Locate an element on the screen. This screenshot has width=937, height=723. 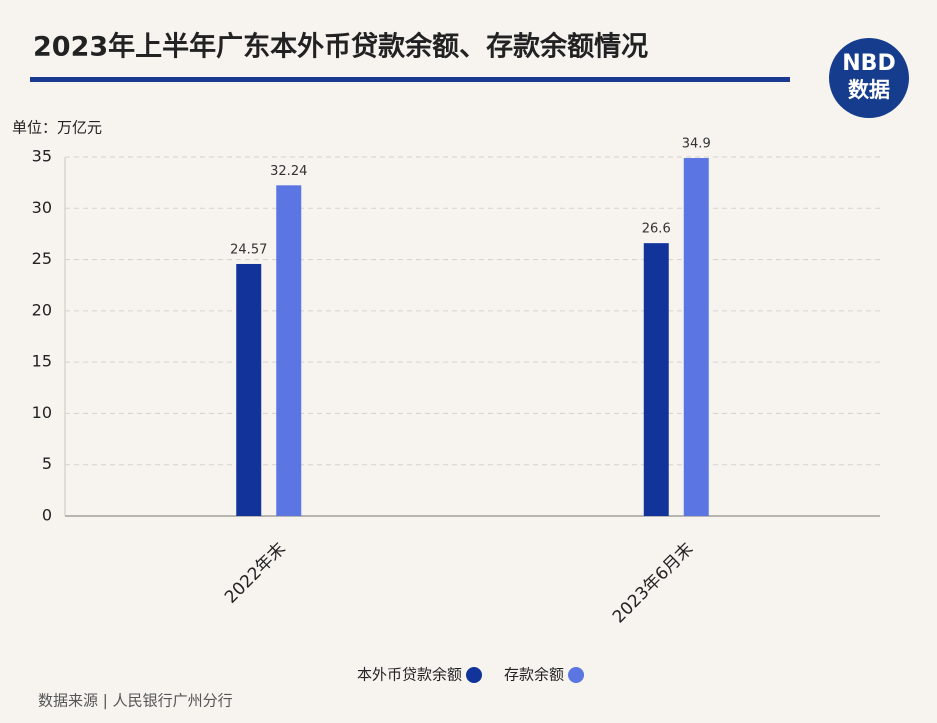
source: 数据来源 | 人民银行广州分行 is located at coordinates (135, 701).